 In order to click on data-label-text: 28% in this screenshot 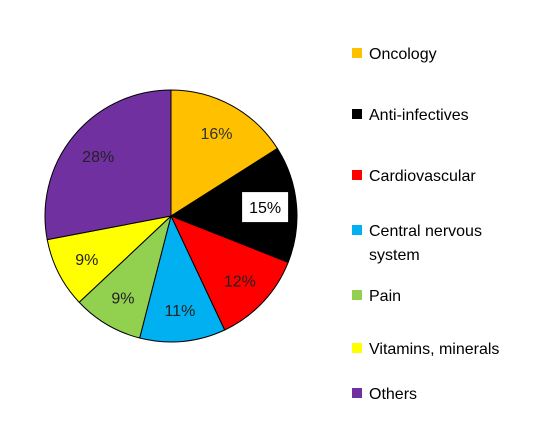, I will do `click(98, 157)`.